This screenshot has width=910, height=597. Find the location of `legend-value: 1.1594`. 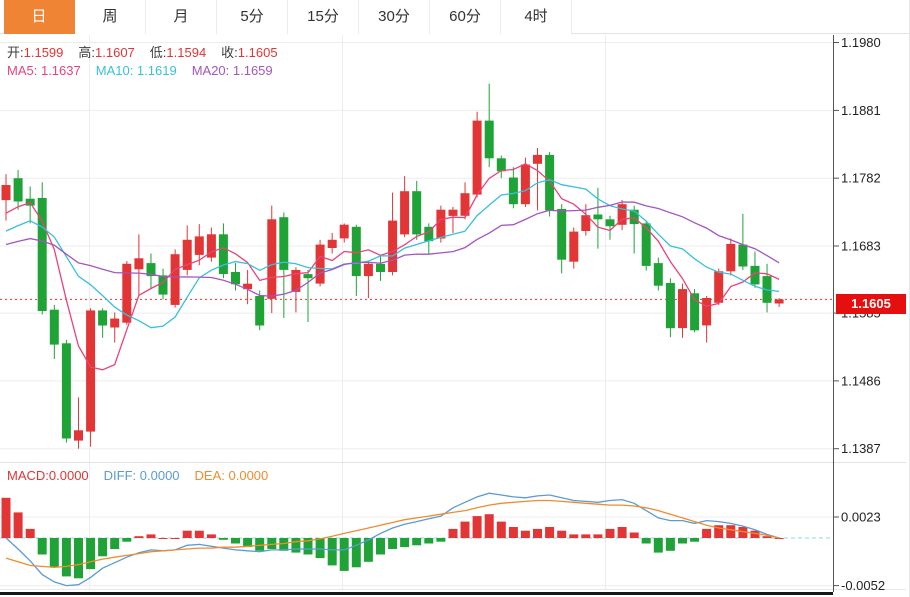

legend-value: 1.1594 is located at coordinates (186, 52).